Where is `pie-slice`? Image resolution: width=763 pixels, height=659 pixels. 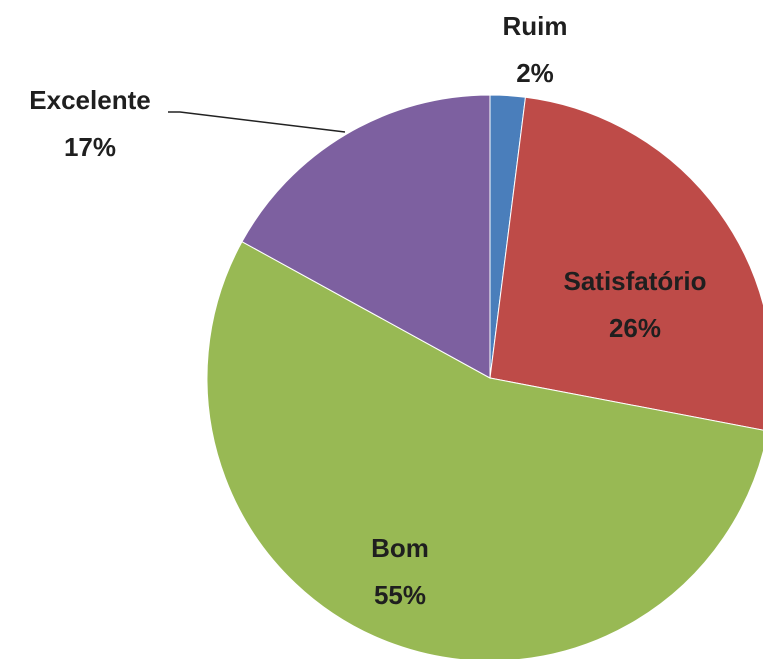 pie-slice is located at coordinates (366, 236).